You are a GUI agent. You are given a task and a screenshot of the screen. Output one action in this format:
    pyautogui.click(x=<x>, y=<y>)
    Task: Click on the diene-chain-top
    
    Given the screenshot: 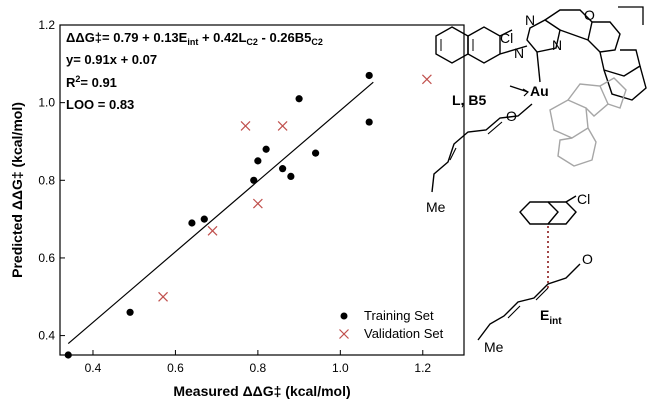 What is the action you would take?
    pyautogui.click(x=482, y=148)
    